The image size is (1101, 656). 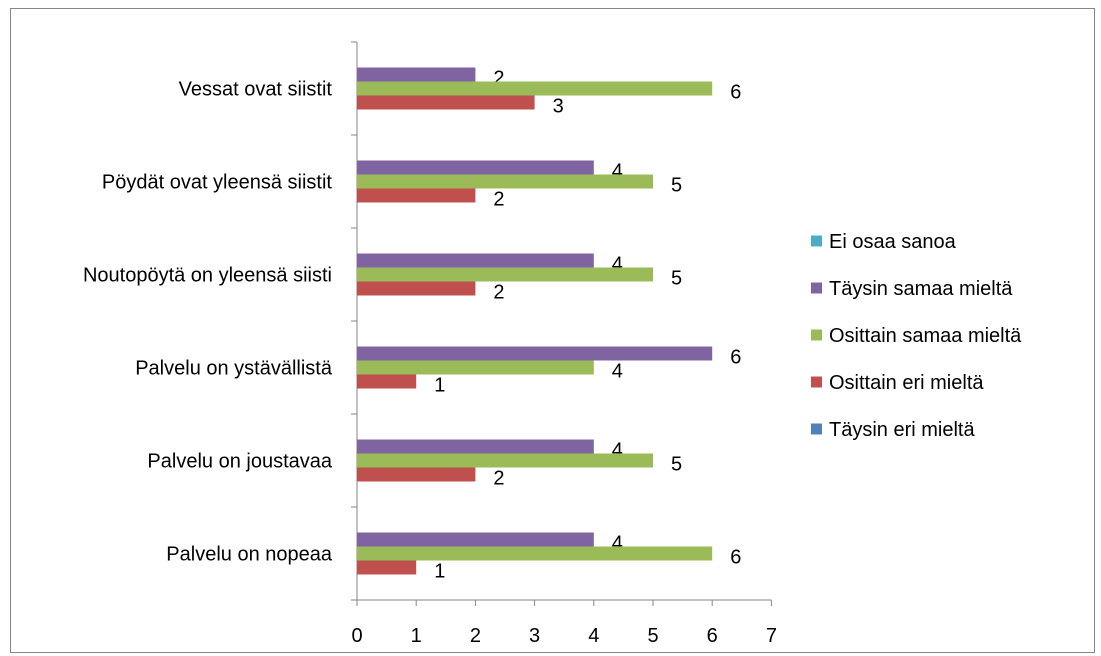 What do you see at coordinates (893, 242) in the screenshot?
I see `legend-label: Ei osaa sanoa` at bounding box center [893, 242].